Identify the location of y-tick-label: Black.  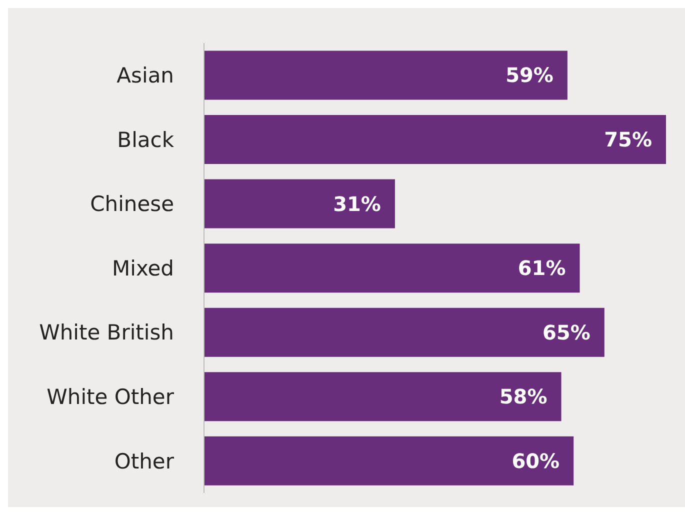
(146, 140).